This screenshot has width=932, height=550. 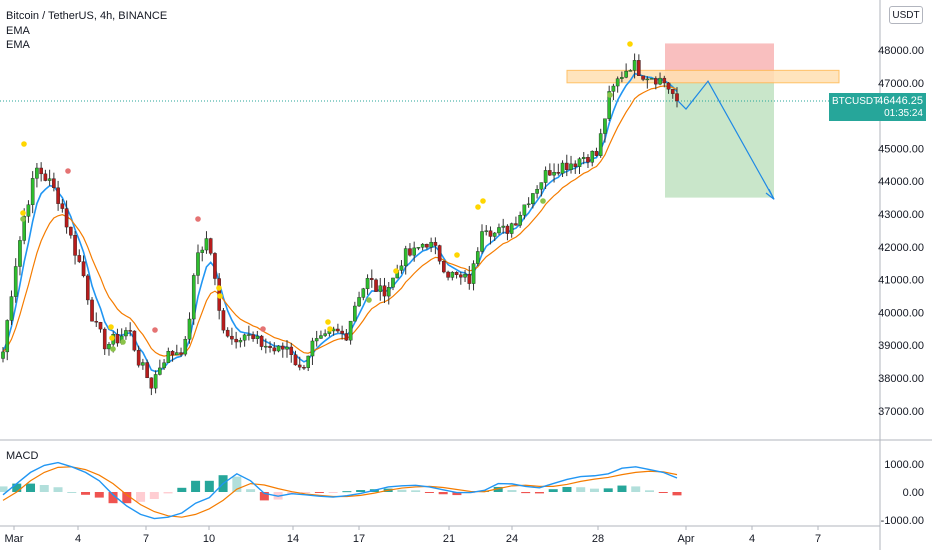 What do you see at coordinates (903, 113) in the screenshot?
I see `bar-countdown: 01:35:24` at bounding box center [903, 113].